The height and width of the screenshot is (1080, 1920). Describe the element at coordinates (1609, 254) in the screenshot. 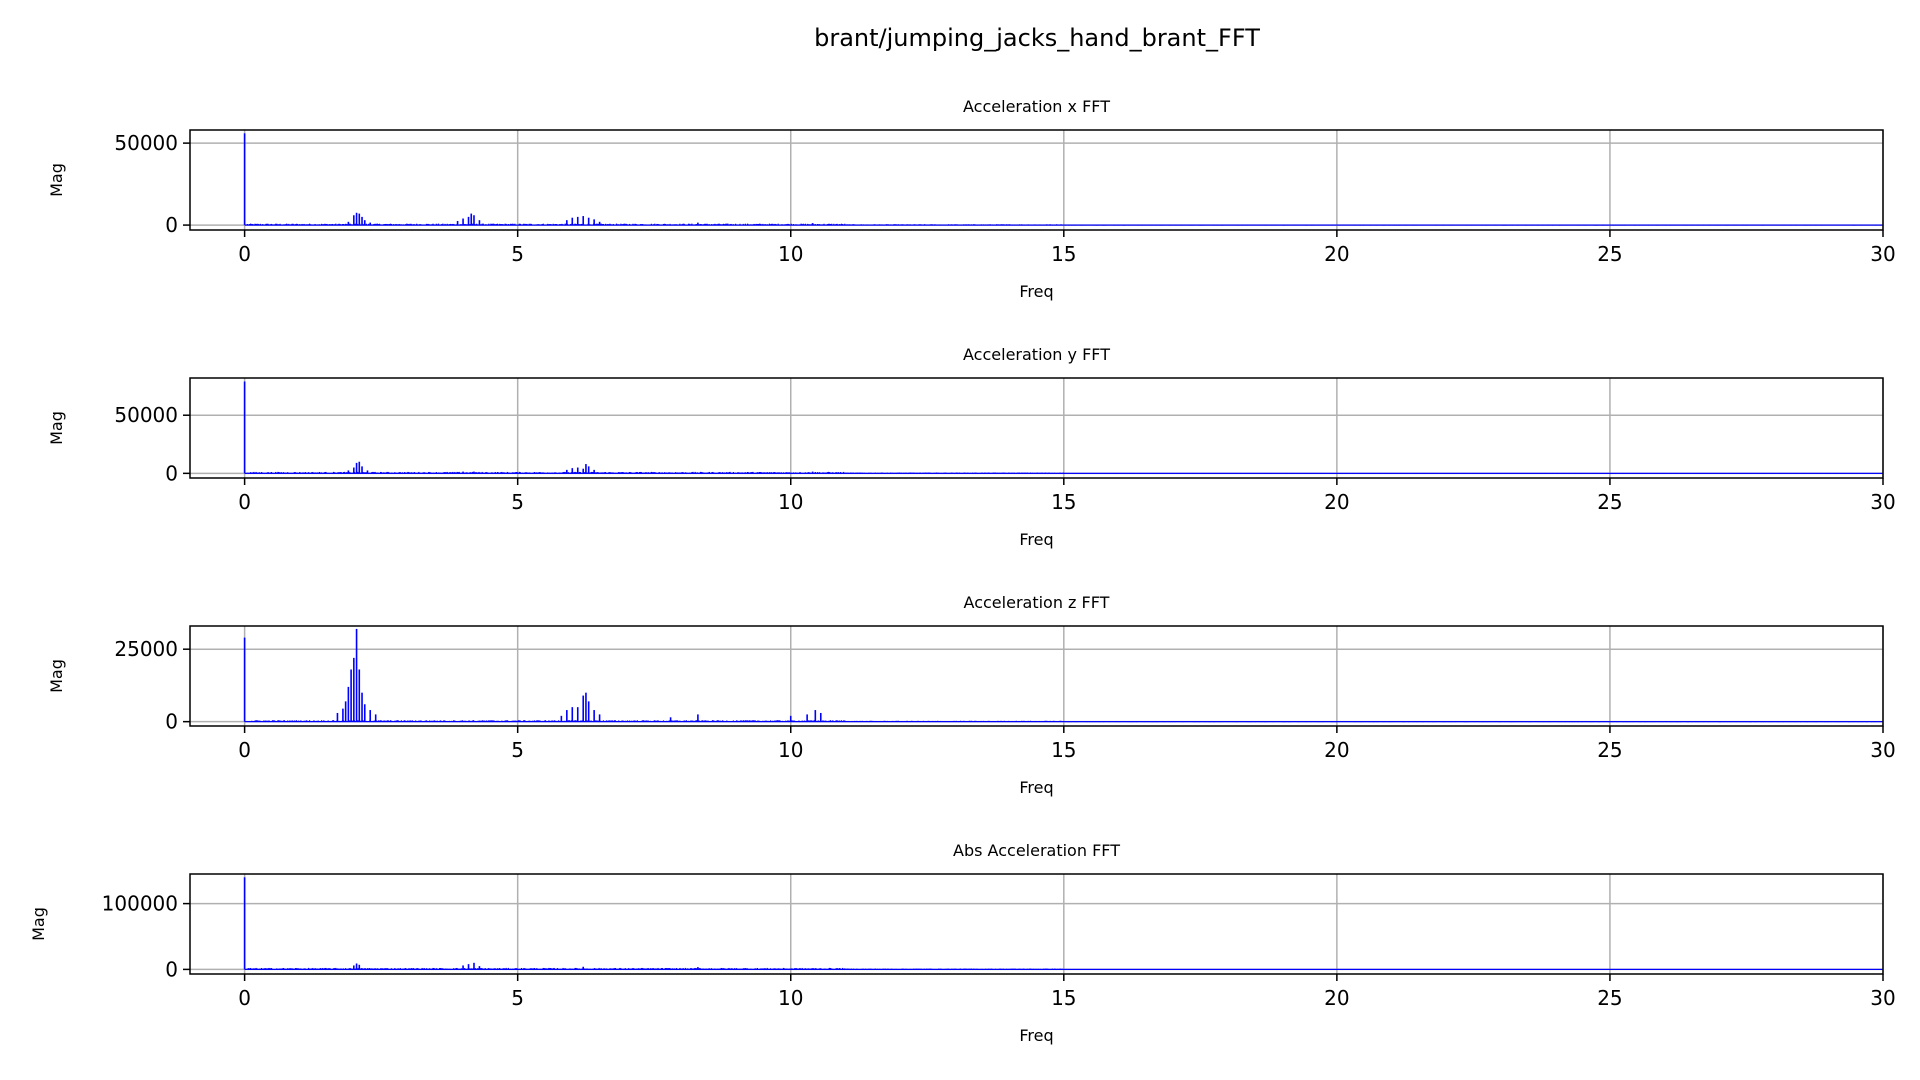

I see `x-tick-label: 25` at that location.